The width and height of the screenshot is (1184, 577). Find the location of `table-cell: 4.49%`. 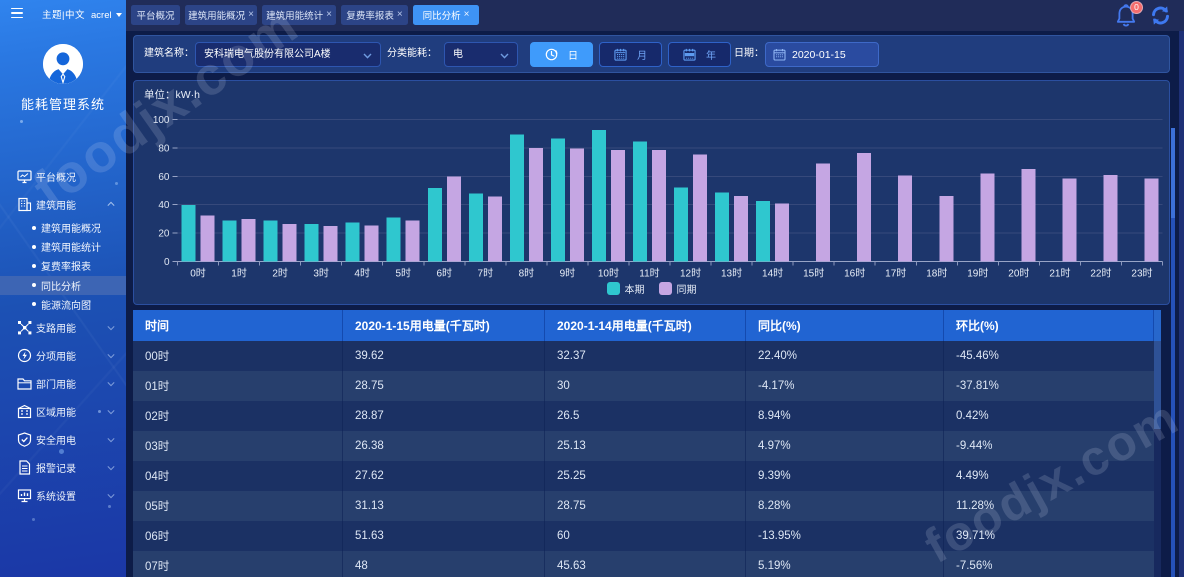

table-cell: 4.49% is located at coordinates (972, 476).